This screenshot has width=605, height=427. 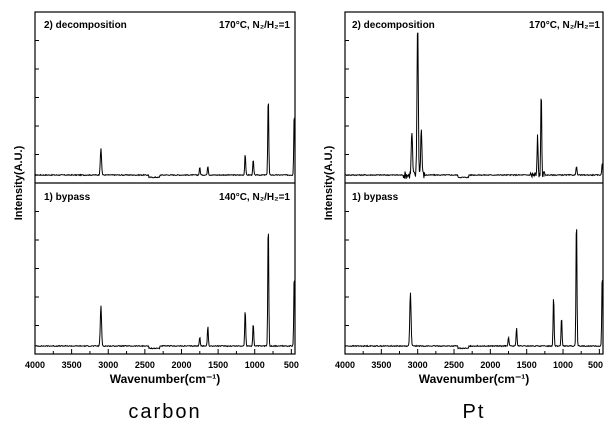 What do you see at coordinates (595, 365) in the screenshot?
I see `pt-tick-label-500: 500` at bounding box center [595, 365].